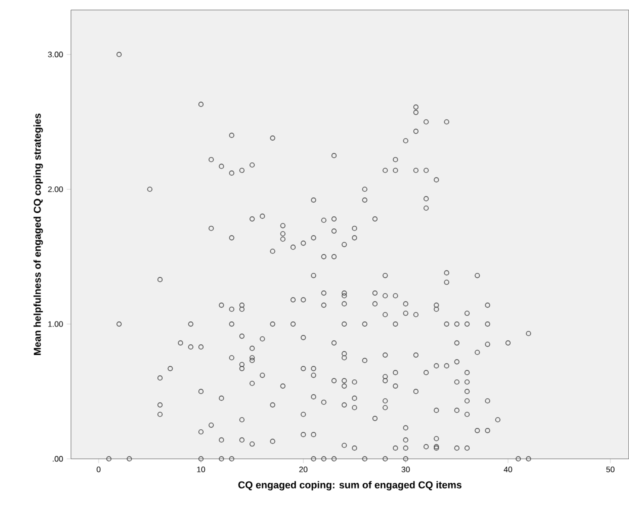 This screenshot has height=508, width=629. What do you see at coordinates (350, 485) in the screenshot?
I see `x-axis-title: CQ engaged coping: sum of engaged CQ items` at bounding box center [350, 485].